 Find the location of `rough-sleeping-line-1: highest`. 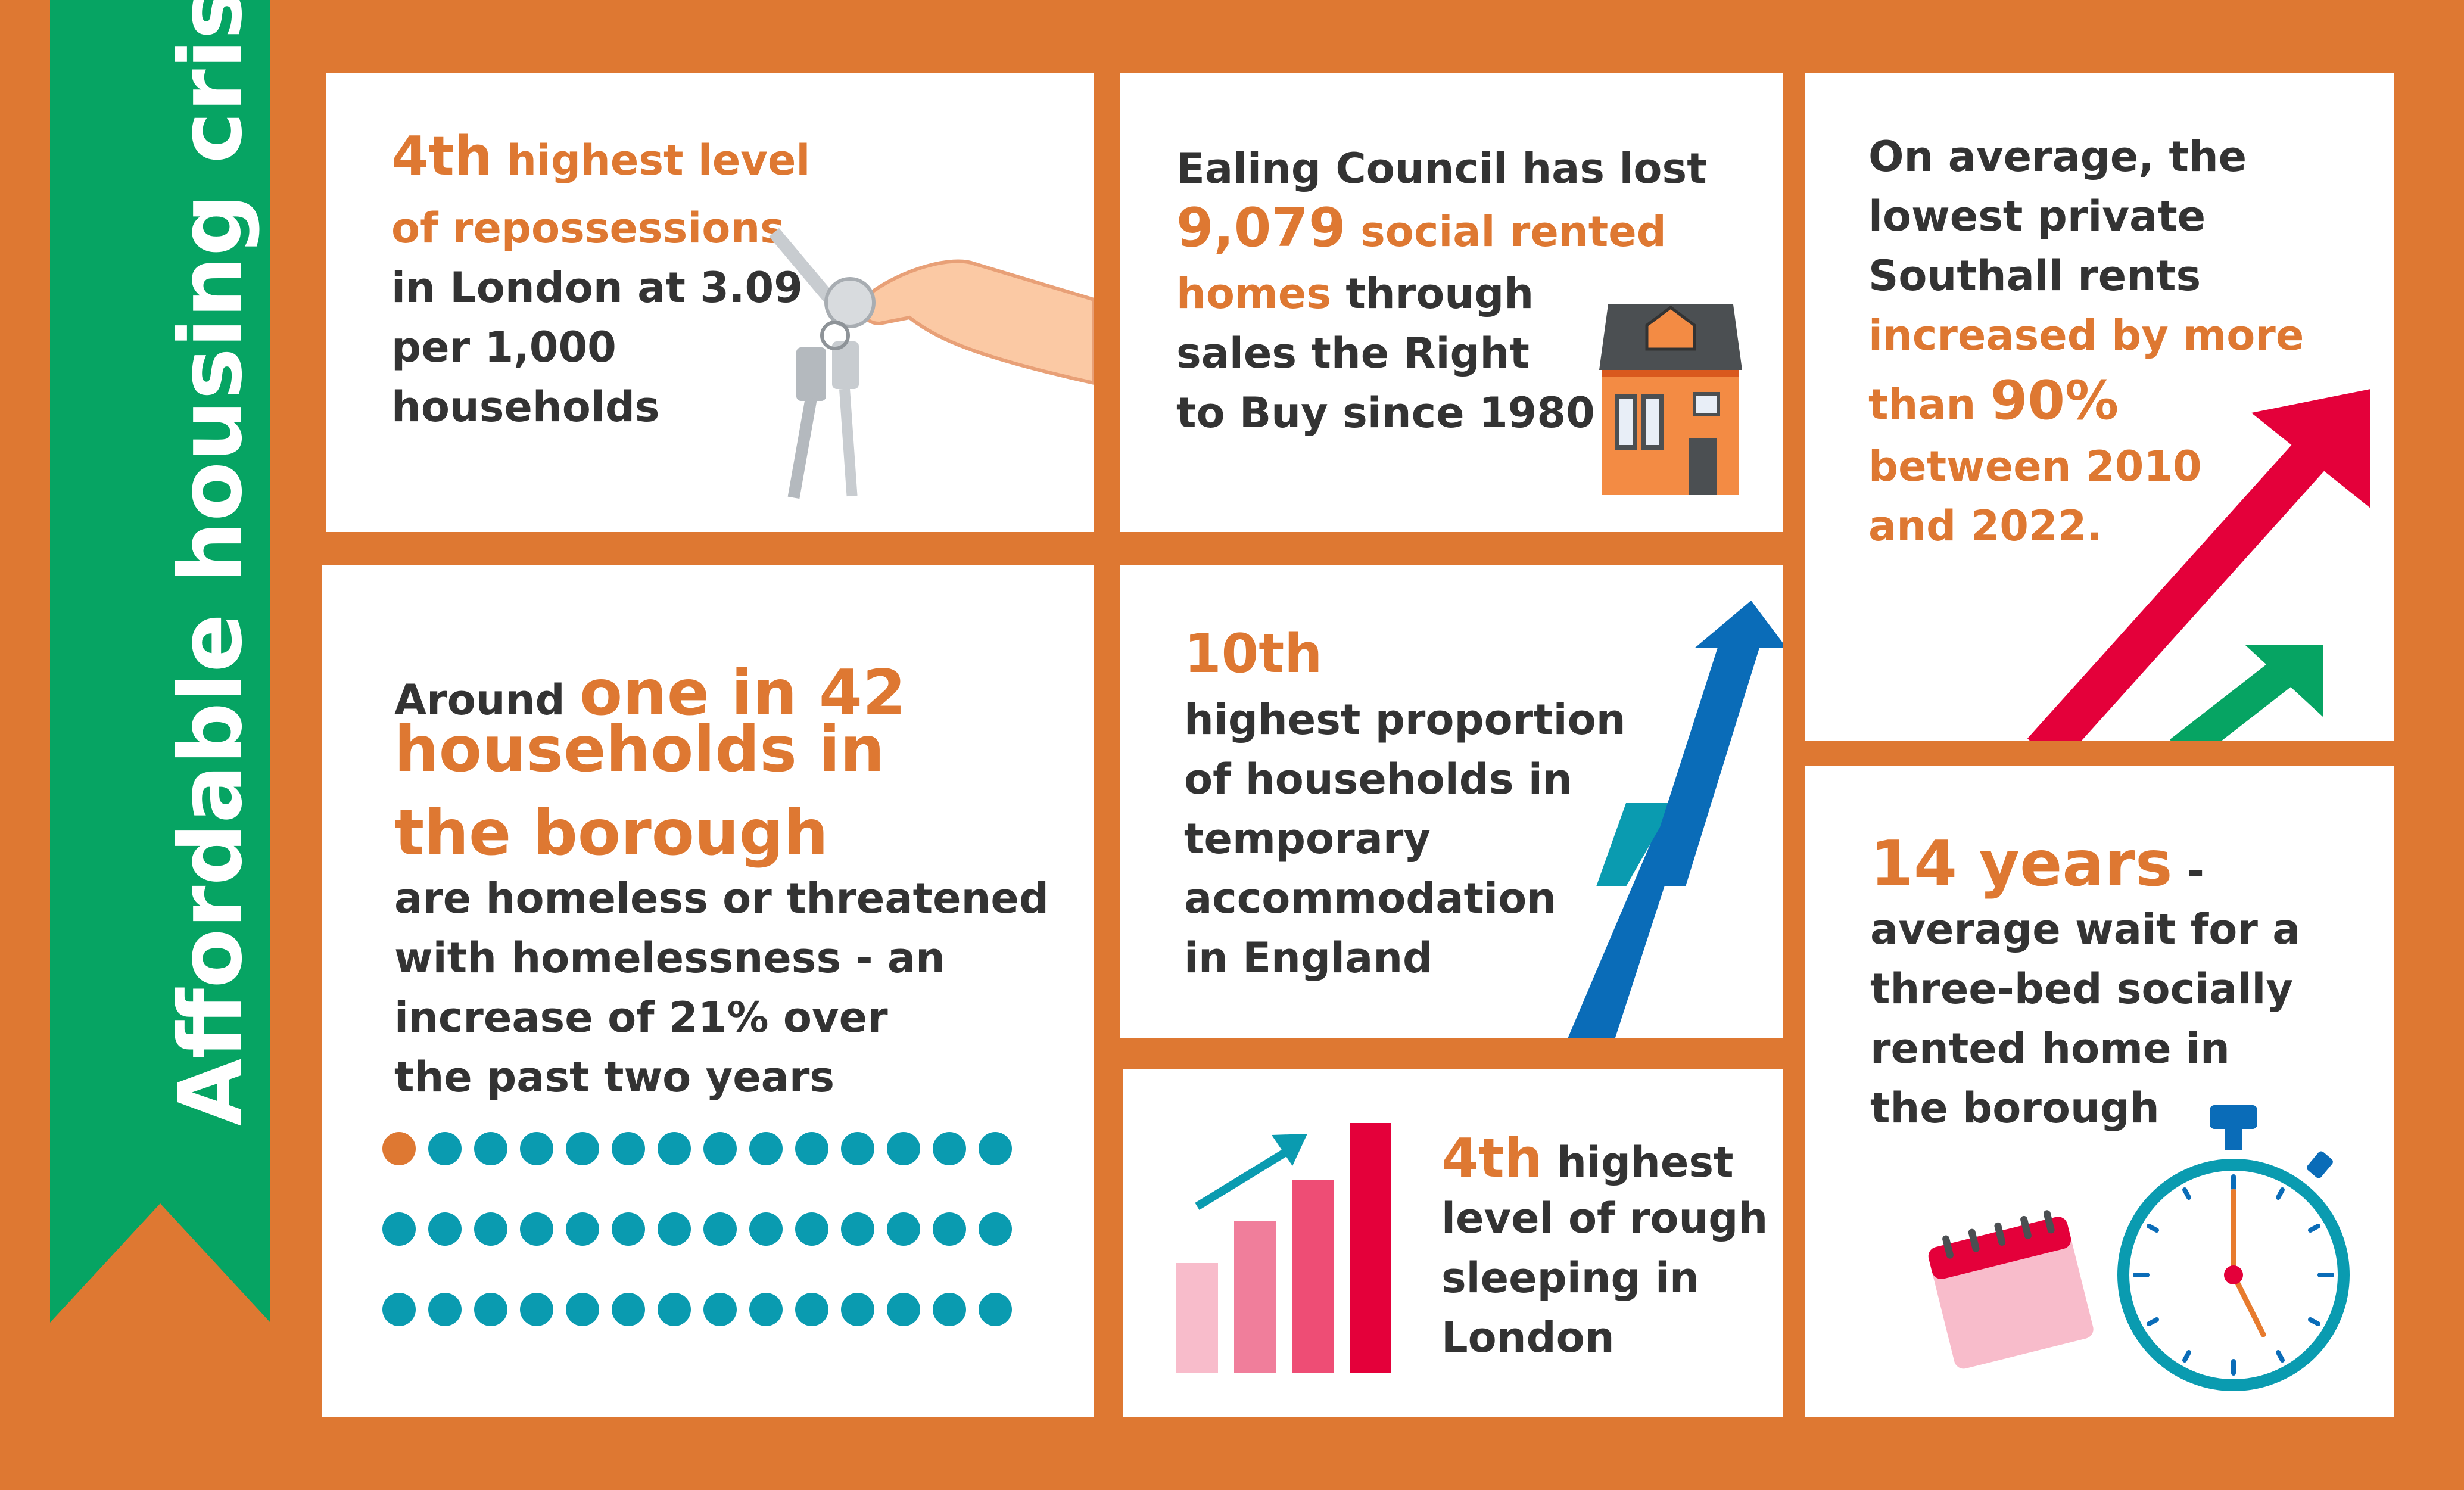

rough-sleeping-line-1: highest is located at coordinates (1645, 1162).